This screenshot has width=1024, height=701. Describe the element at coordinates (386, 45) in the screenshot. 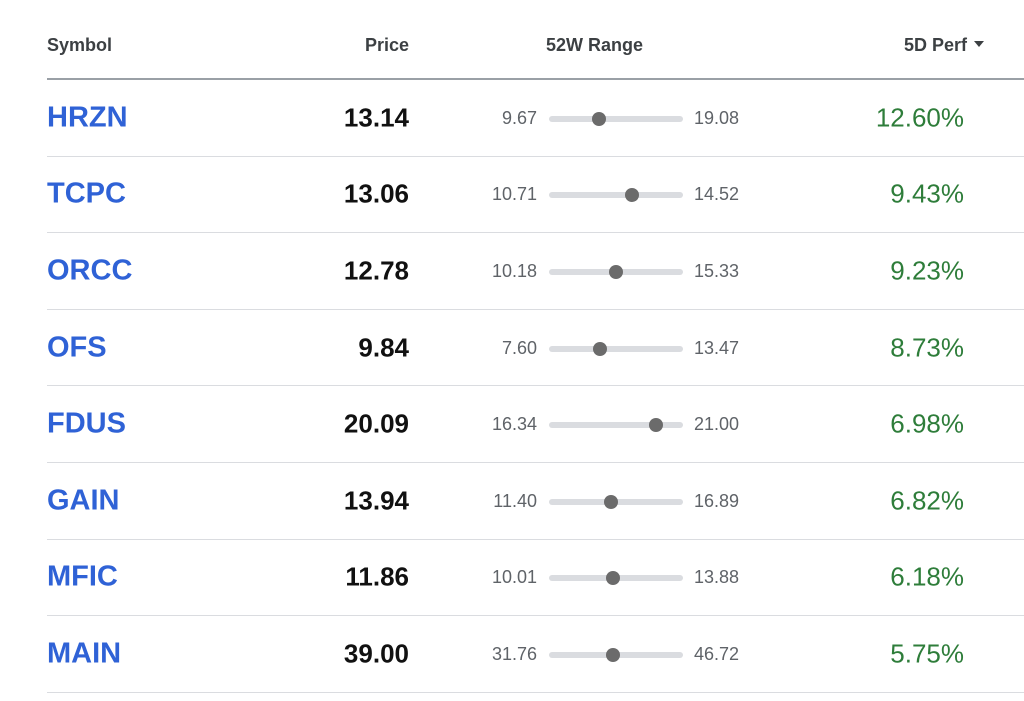

I see `column-header-price: Price` at that location.